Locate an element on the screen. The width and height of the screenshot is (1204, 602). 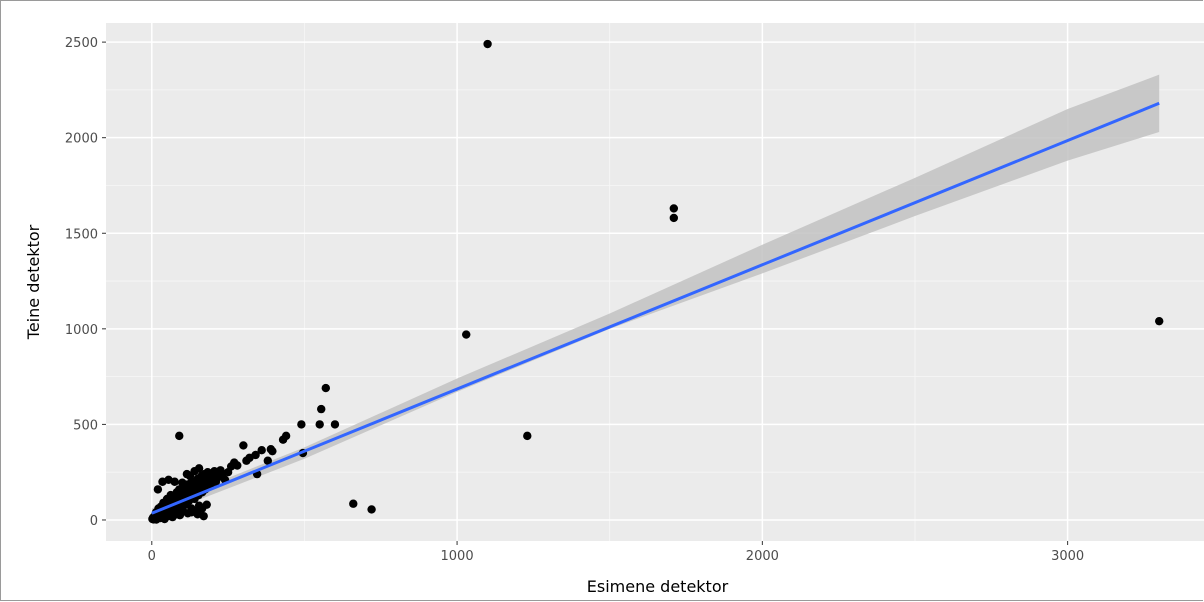
y-tick-label: 1000 is located at coordinates (81, 330).